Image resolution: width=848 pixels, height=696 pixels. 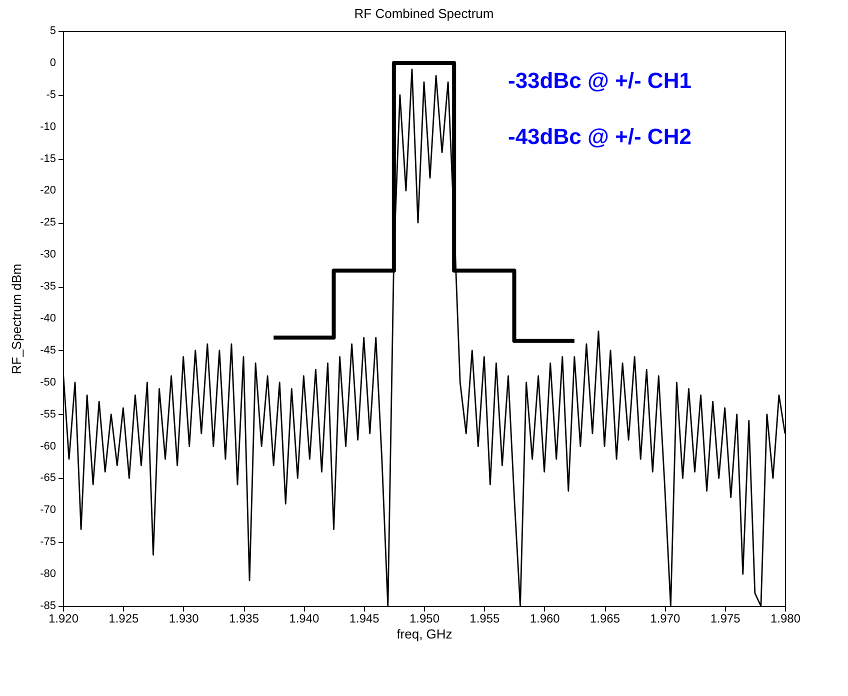 What do you see at coordinates (424, 634) in the screenshot?
I see `x-axis-title: freq, GHz` at bounding box center [424, 634].